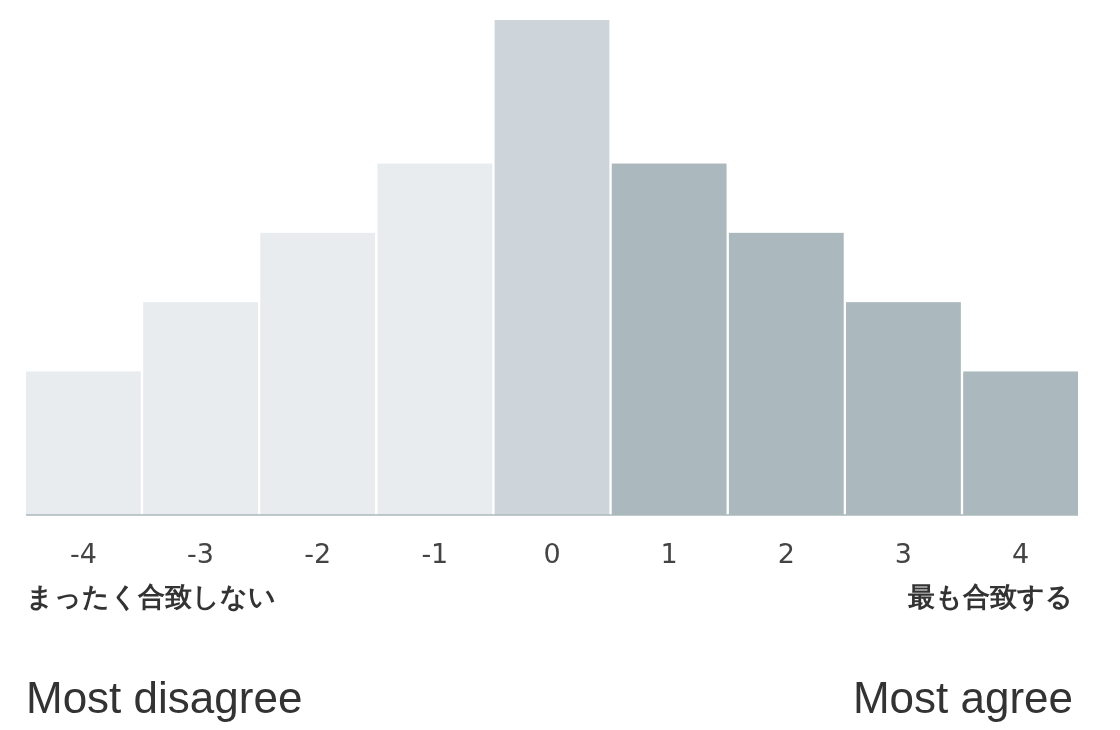  Describe the element at coordinates (151, 596) in the screenshot. I see `text: まったく合致しない` at that location.